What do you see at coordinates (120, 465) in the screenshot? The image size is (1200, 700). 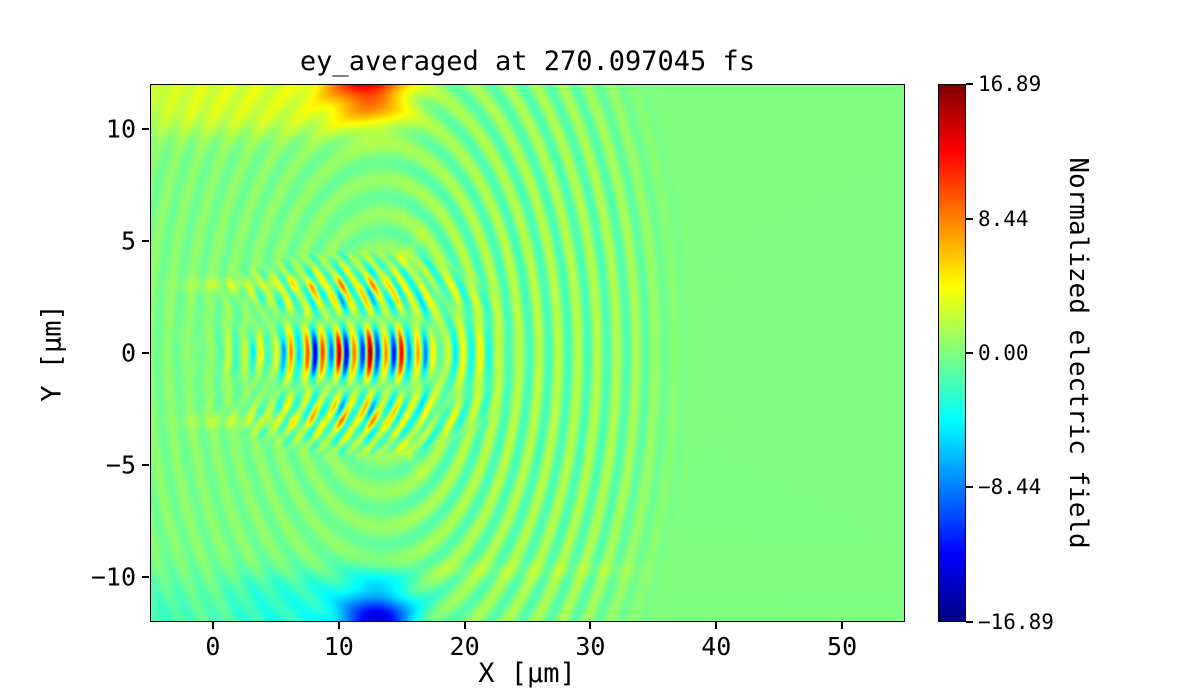 I see `y-tick-label: −5` at bounding box center [120, 465].